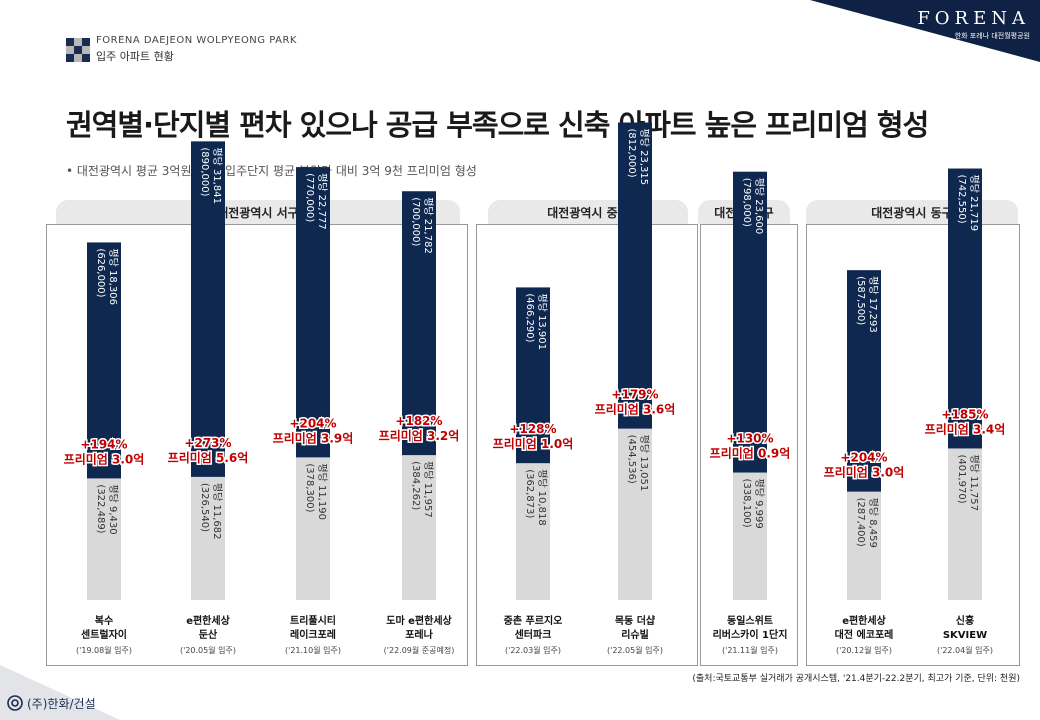  What do you see at coordinates (750, 453) in the screenshot?
I see `premium-amount-label: 프리미엄 0.9억` at bounding box center [750, 453].